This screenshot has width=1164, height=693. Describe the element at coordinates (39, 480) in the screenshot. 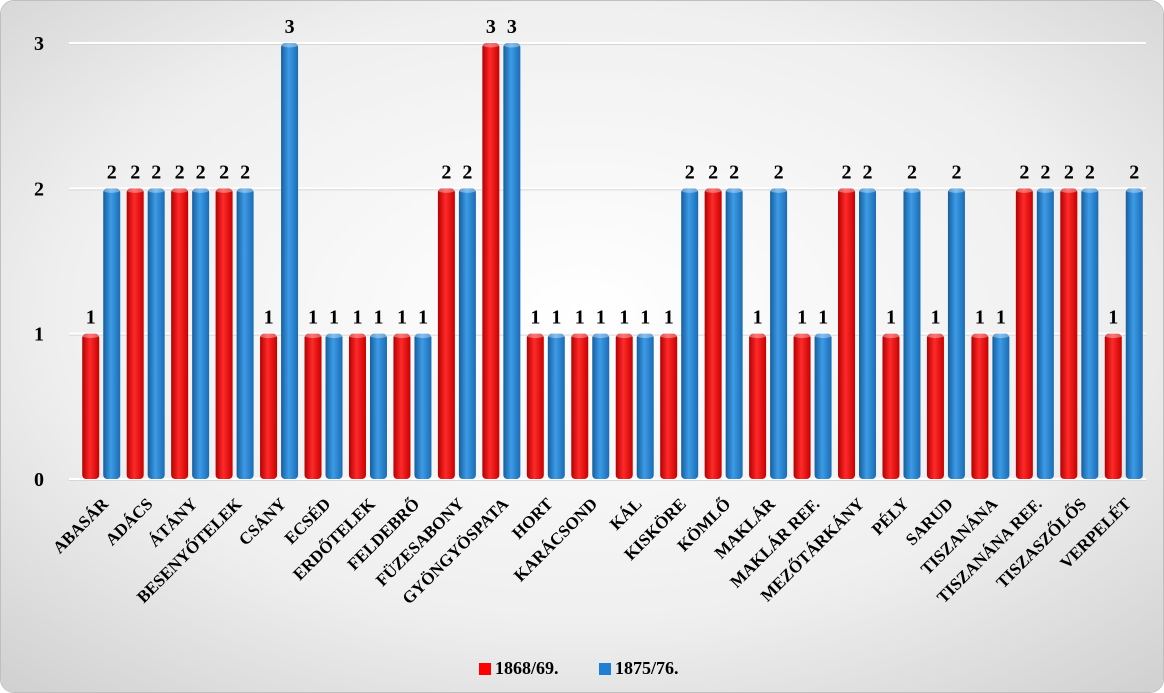

I see `y-tick-label: 0` at that location.